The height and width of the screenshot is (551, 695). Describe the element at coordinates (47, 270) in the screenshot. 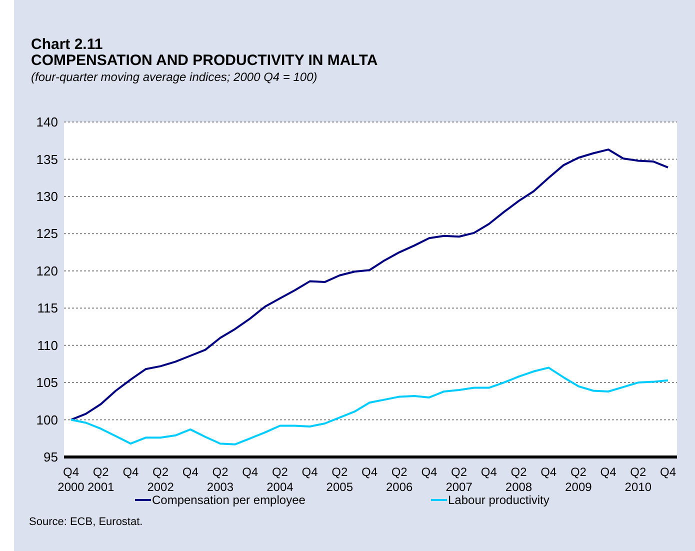

I see `y-tick-label: 120` at that location.